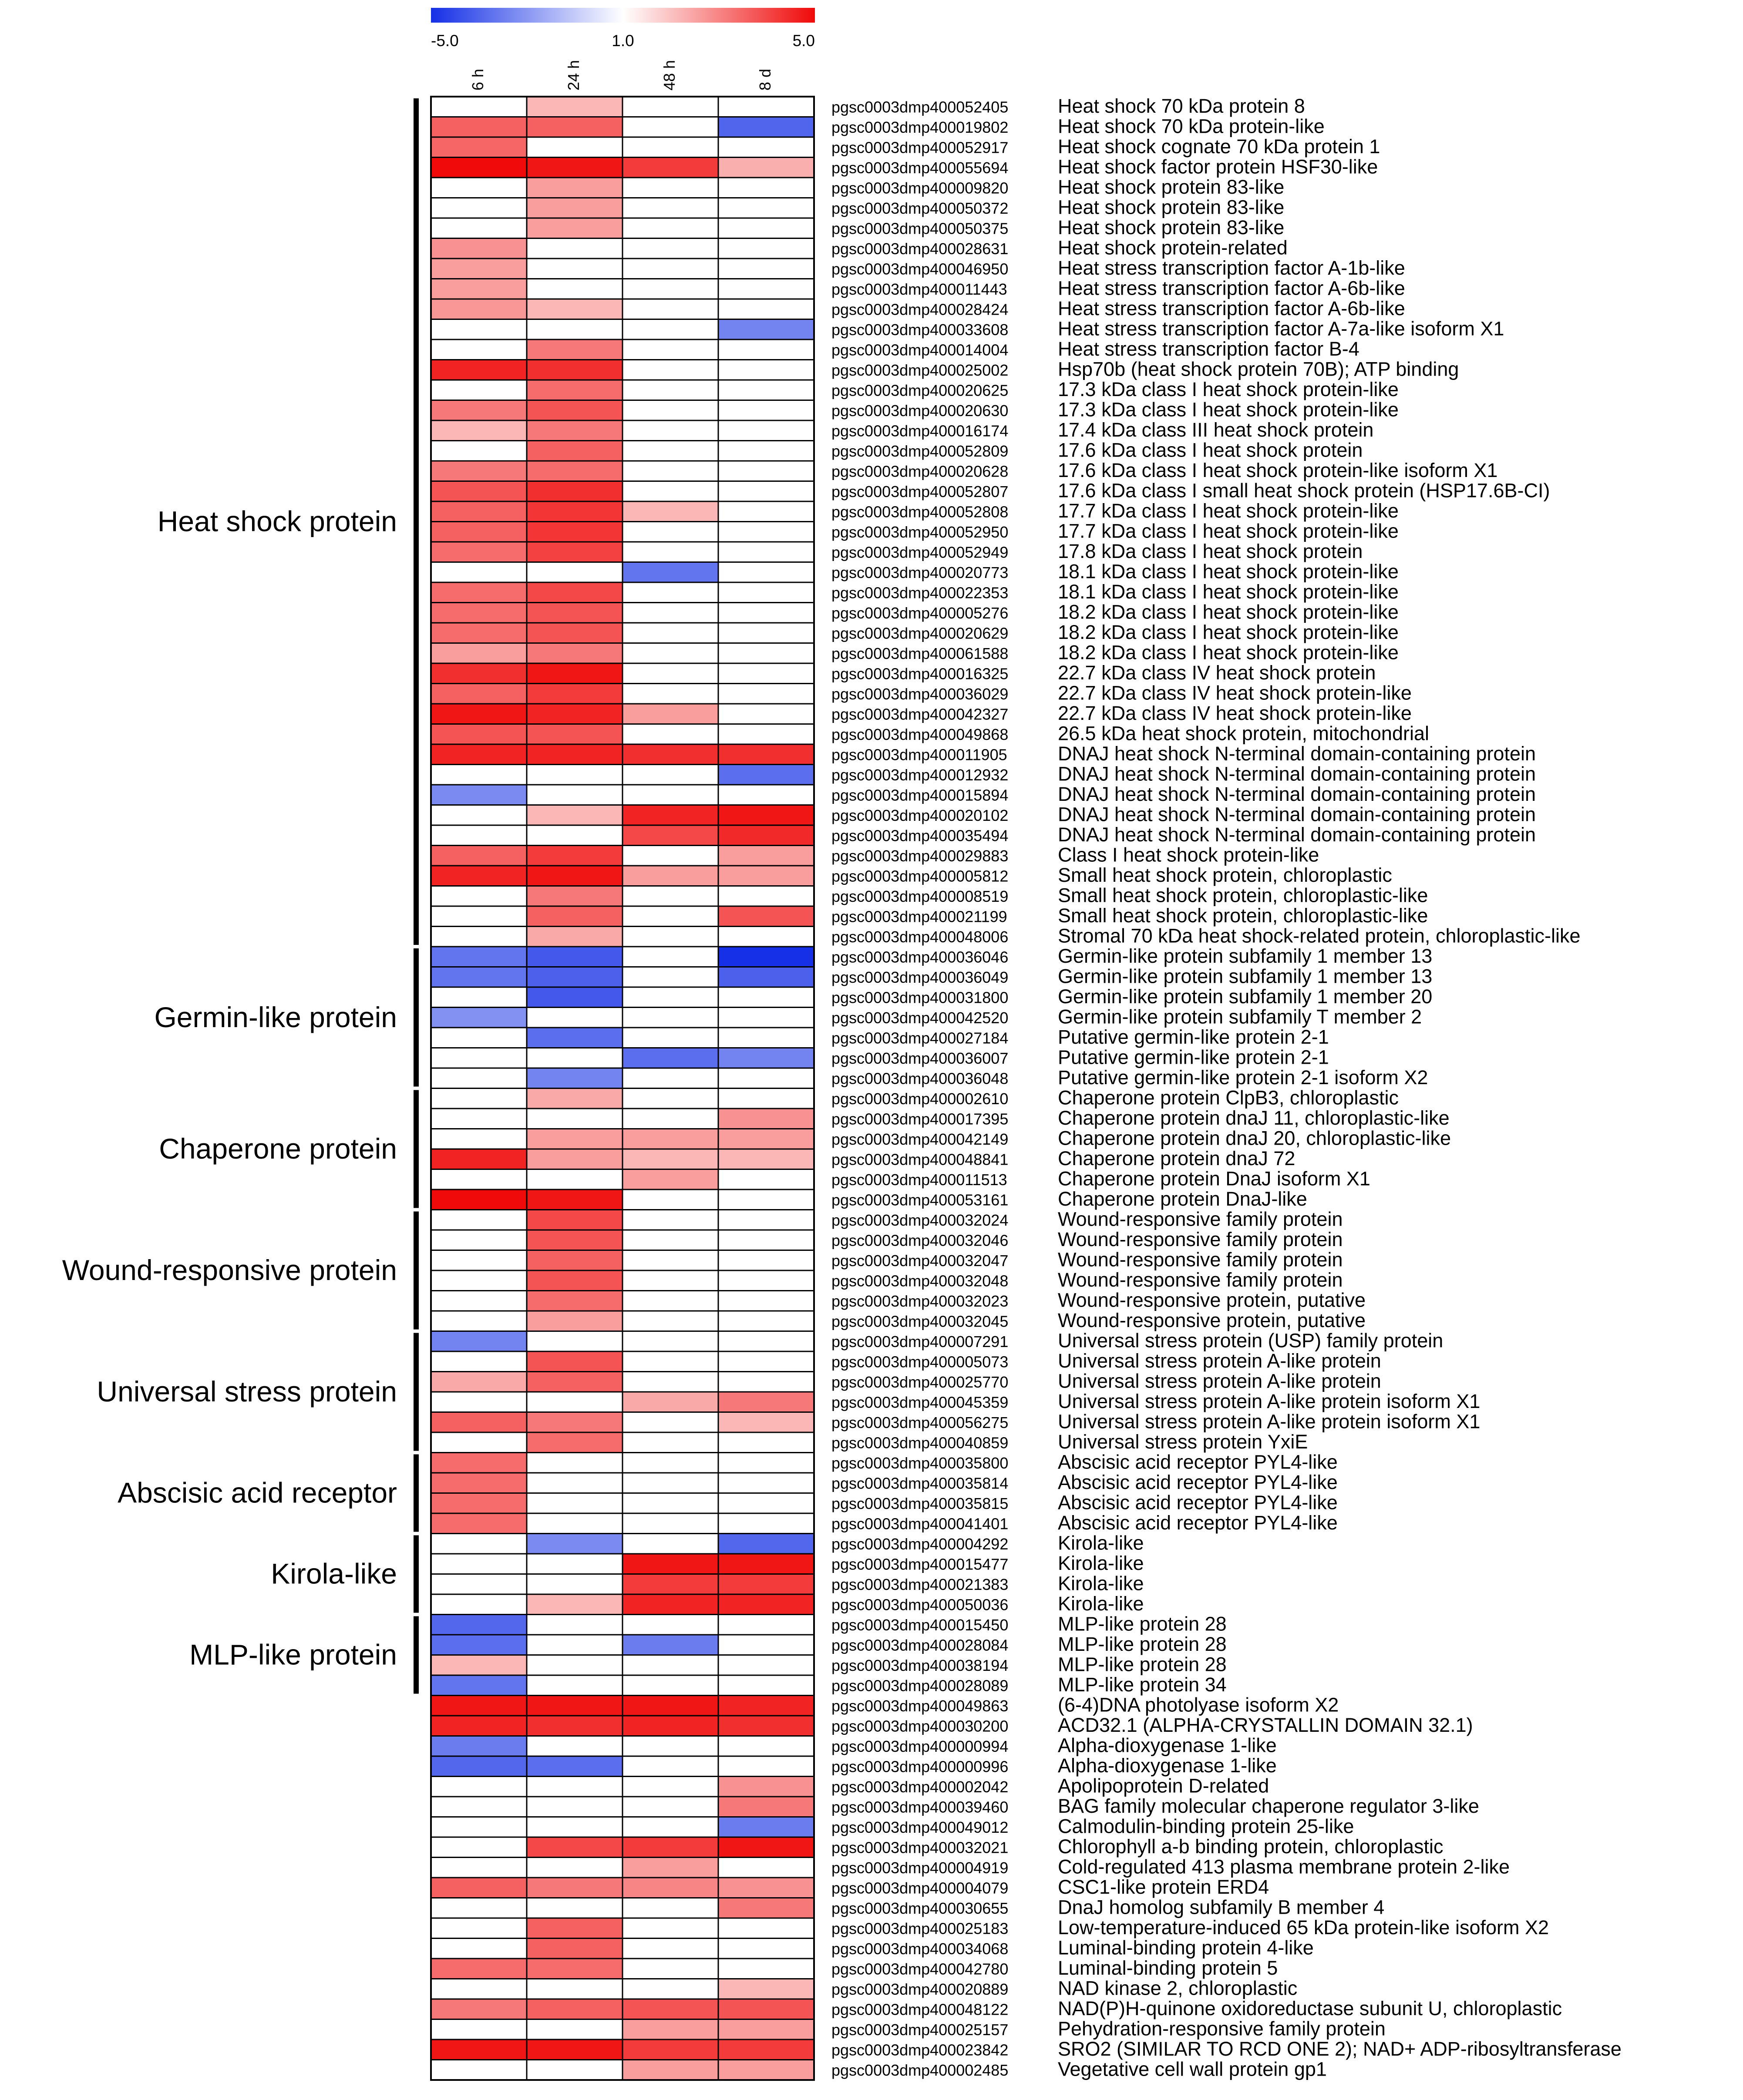  Describe the element at coordinates (919, 1868) in the screenshot. I see `row-gene-id: pgsc0003dmp400004919` at that location.